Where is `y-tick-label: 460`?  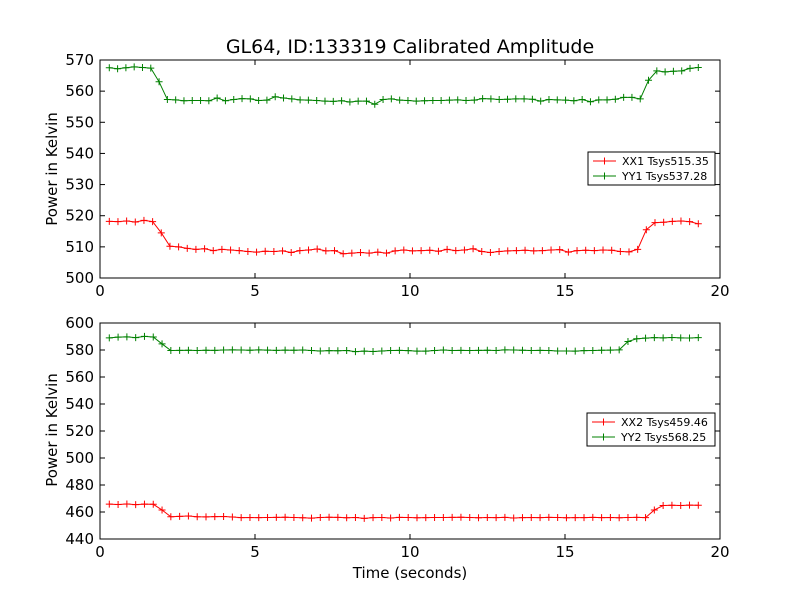
y-tick-label: 460 is located at coordinates (79, 512).